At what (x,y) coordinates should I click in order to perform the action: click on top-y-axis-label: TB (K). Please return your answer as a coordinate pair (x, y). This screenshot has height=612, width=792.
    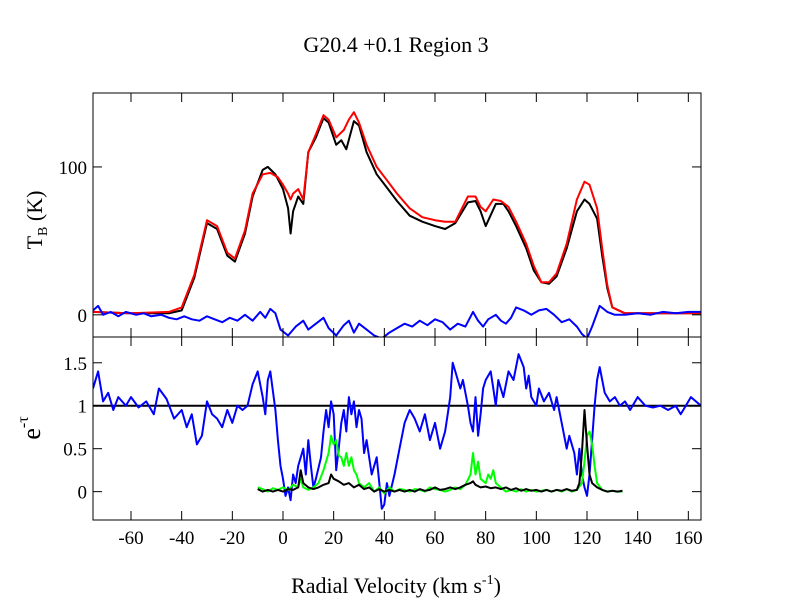
    Looking at the image, I should click on (36, 220).